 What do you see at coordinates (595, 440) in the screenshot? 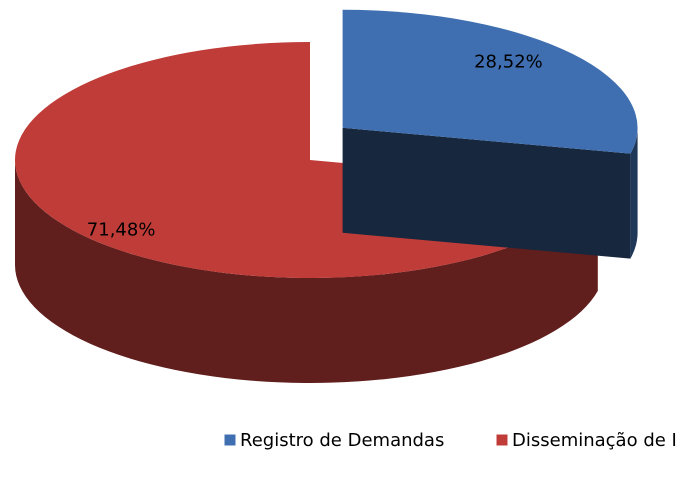
I see `legend-label: Disseminação de Informação` at bounding box center [595, 440].